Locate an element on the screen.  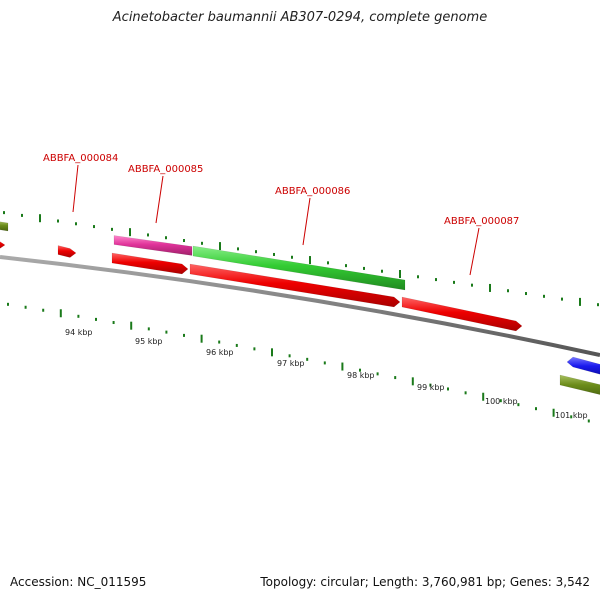
scale-label: 95 kbp is located at coordinates (149, 341).